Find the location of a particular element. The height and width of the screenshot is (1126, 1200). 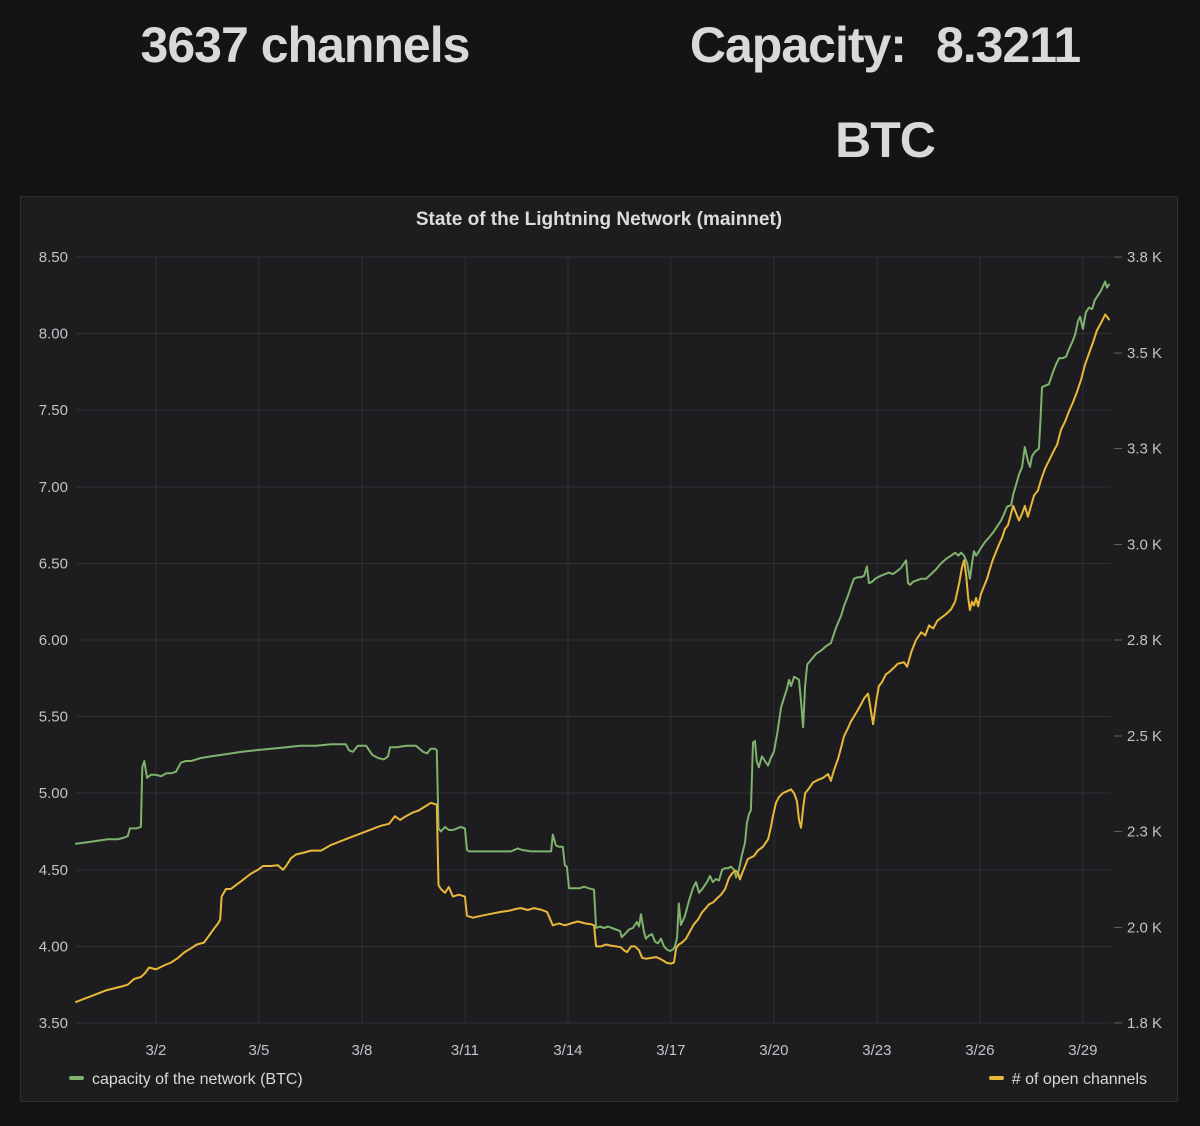

y-axis-left-tick-label: 5.00 is located at coordinates (53, 793).